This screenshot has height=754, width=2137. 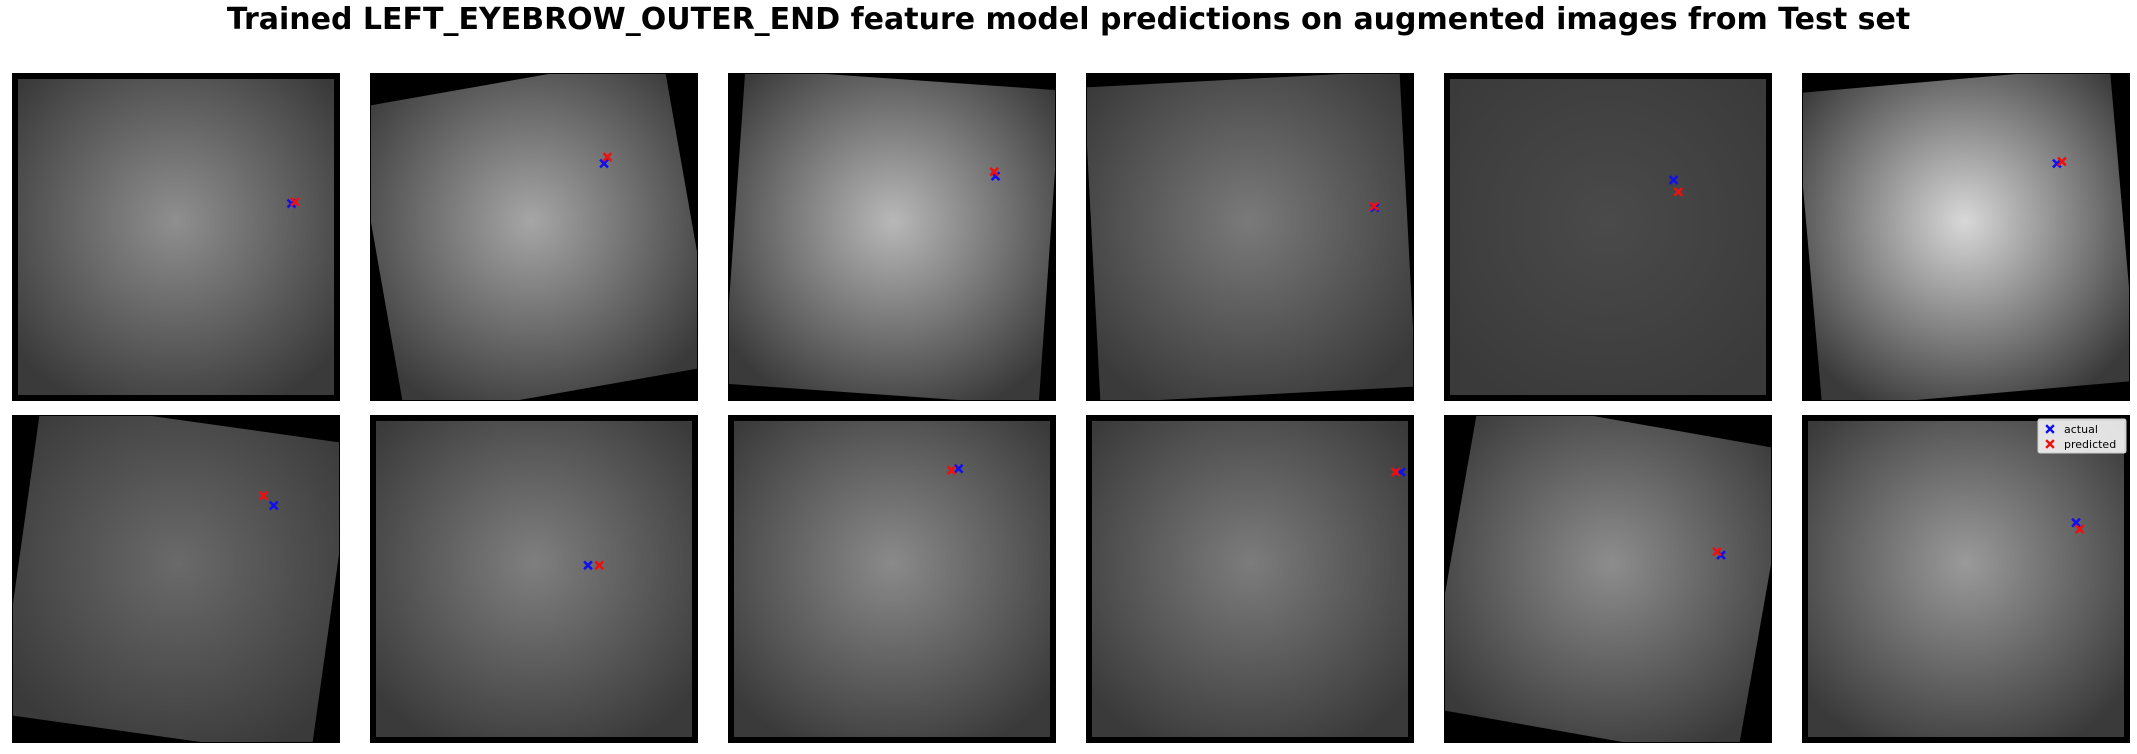 I want to click on legend-actual-x, so click(x=2050, y=429).